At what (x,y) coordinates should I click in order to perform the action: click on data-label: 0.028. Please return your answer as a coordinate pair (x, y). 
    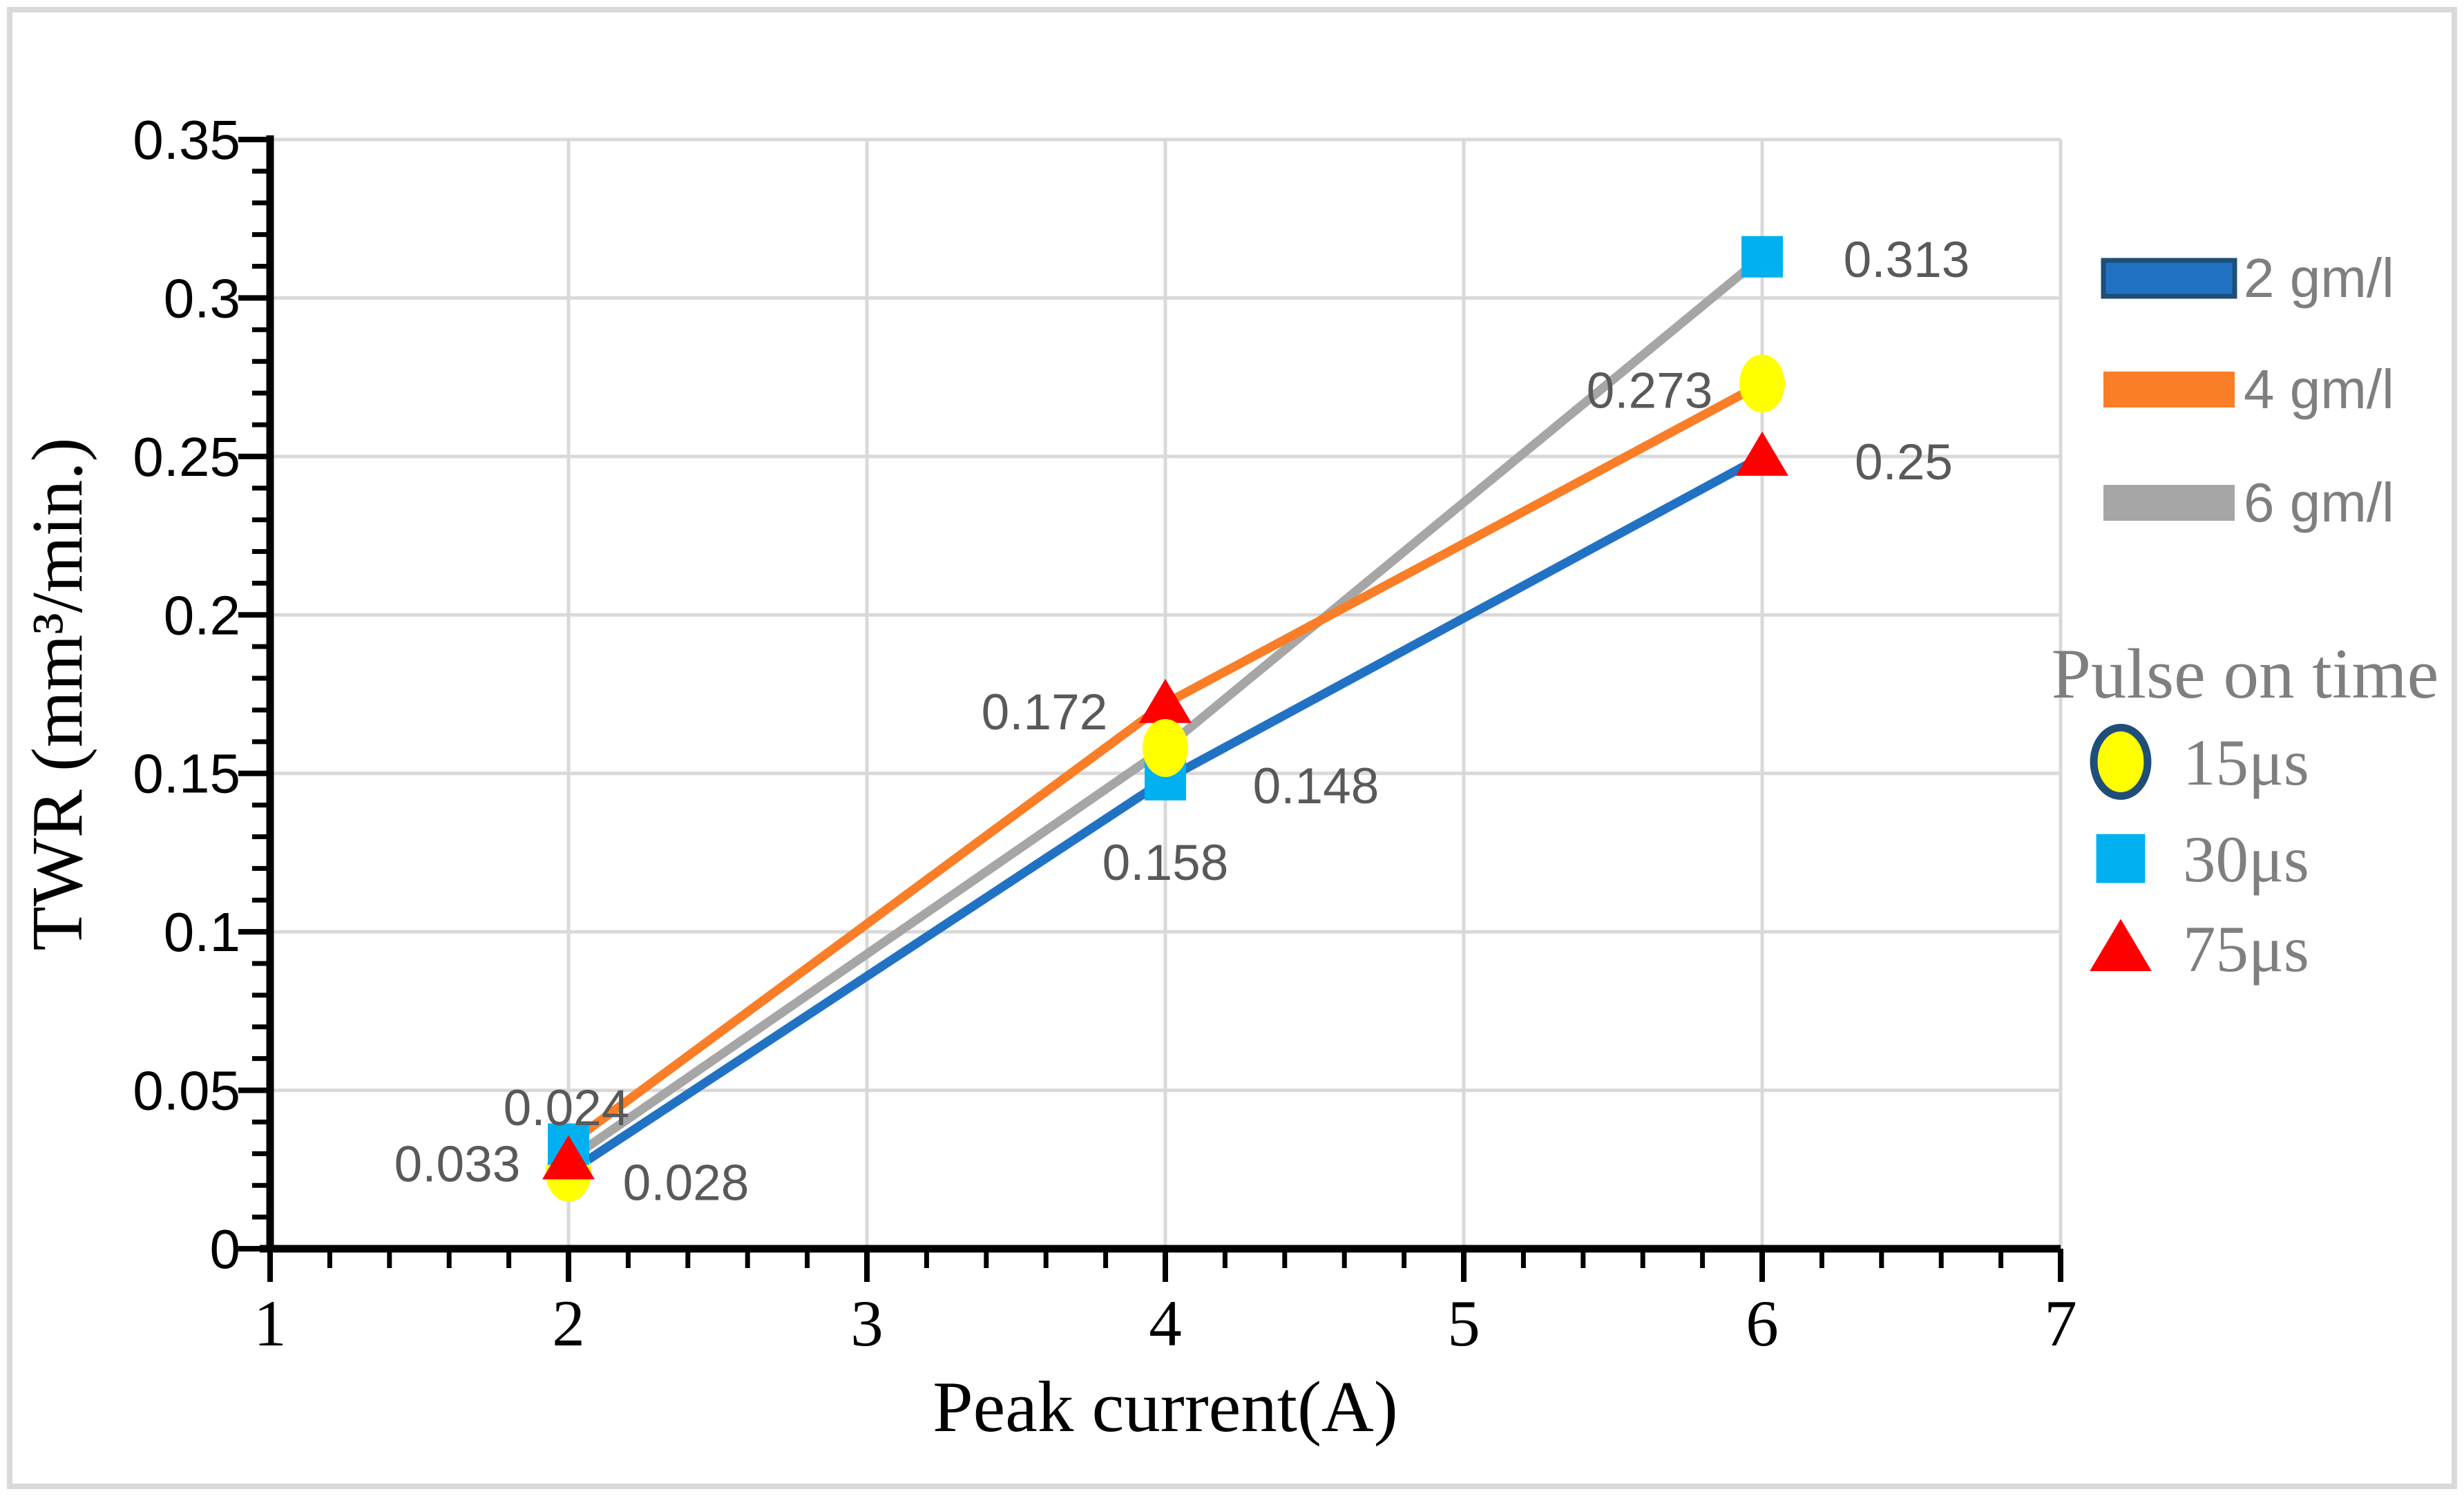
    Looking at the image, I should click on (686, 1183).